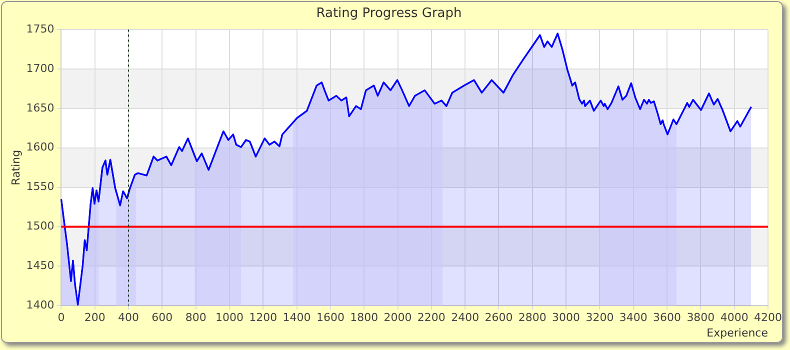  What do you see at coordinates (633, 317) in the screenshot?
I see `x-tick-label: 3400` at bounding box center [633, 317].